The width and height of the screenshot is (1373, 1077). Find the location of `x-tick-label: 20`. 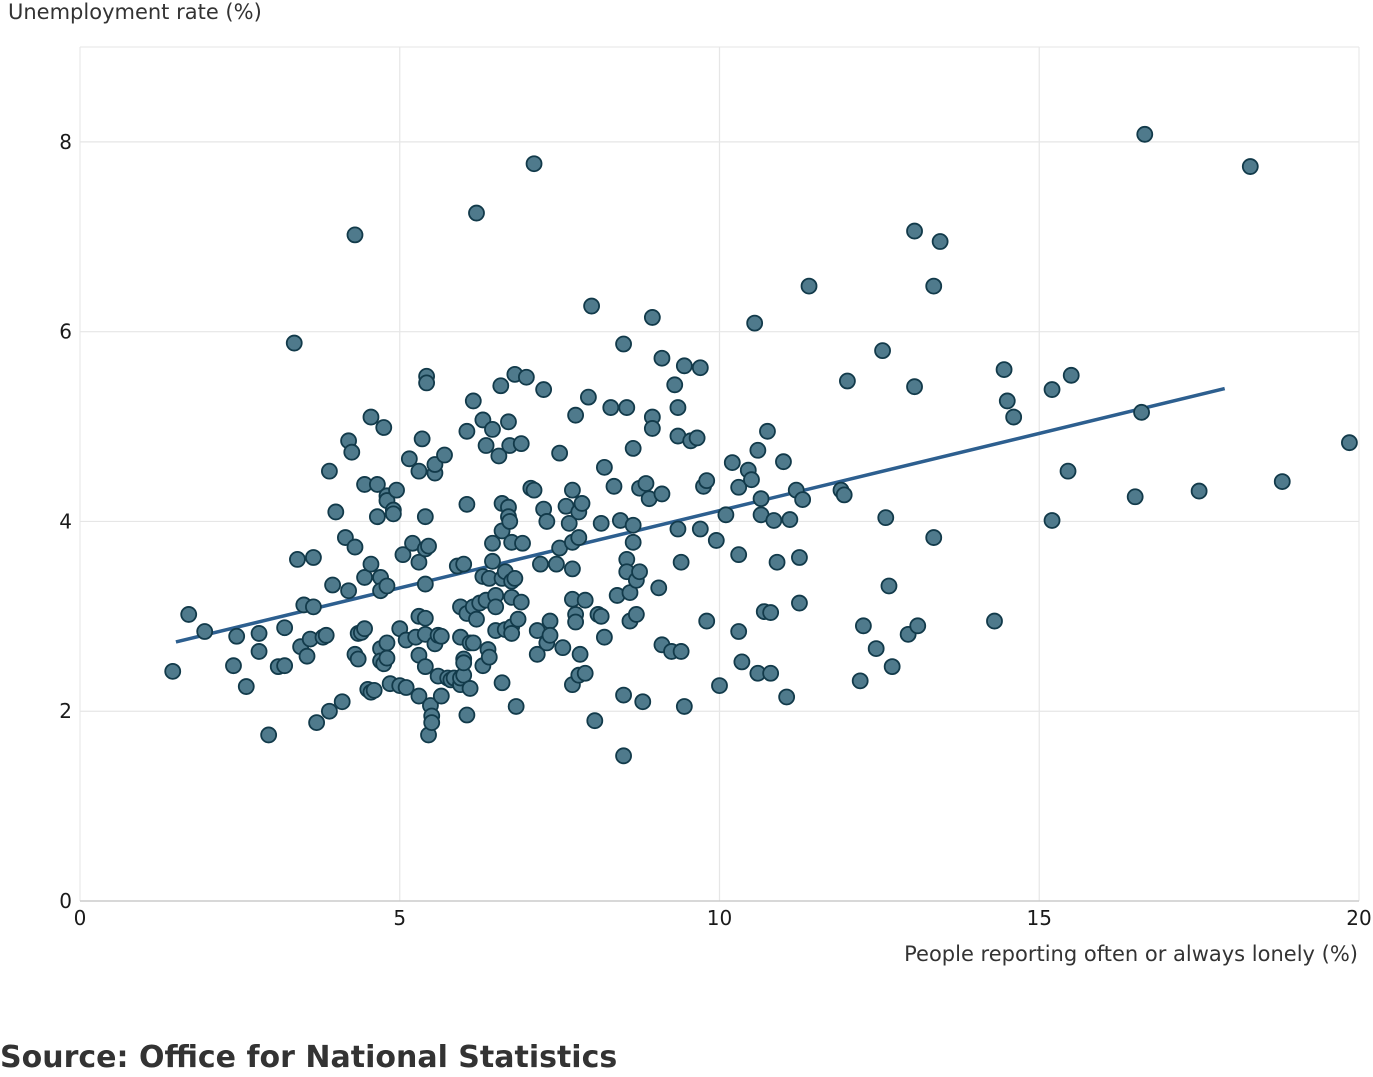

x-tick-label: 20 is located at coordinates (1358, 918).